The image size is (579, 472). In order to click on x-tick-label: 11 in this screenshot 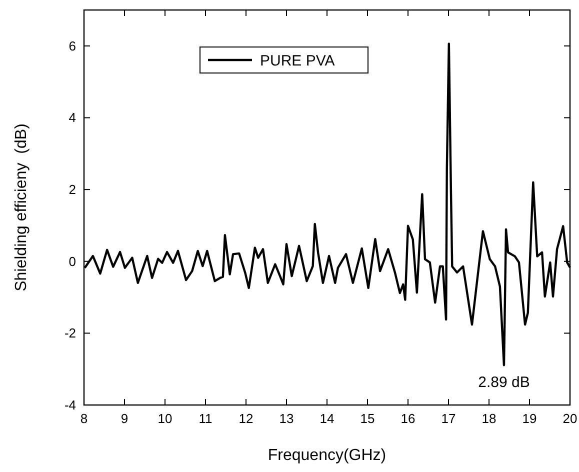, I will do `click(205, 418)`.